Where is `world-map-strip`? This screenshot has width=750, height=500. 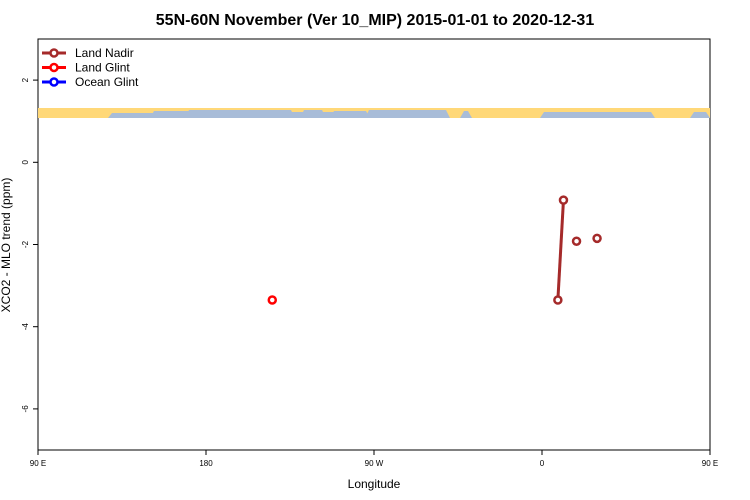 world-map-strip is located at coordinates (374, 113).